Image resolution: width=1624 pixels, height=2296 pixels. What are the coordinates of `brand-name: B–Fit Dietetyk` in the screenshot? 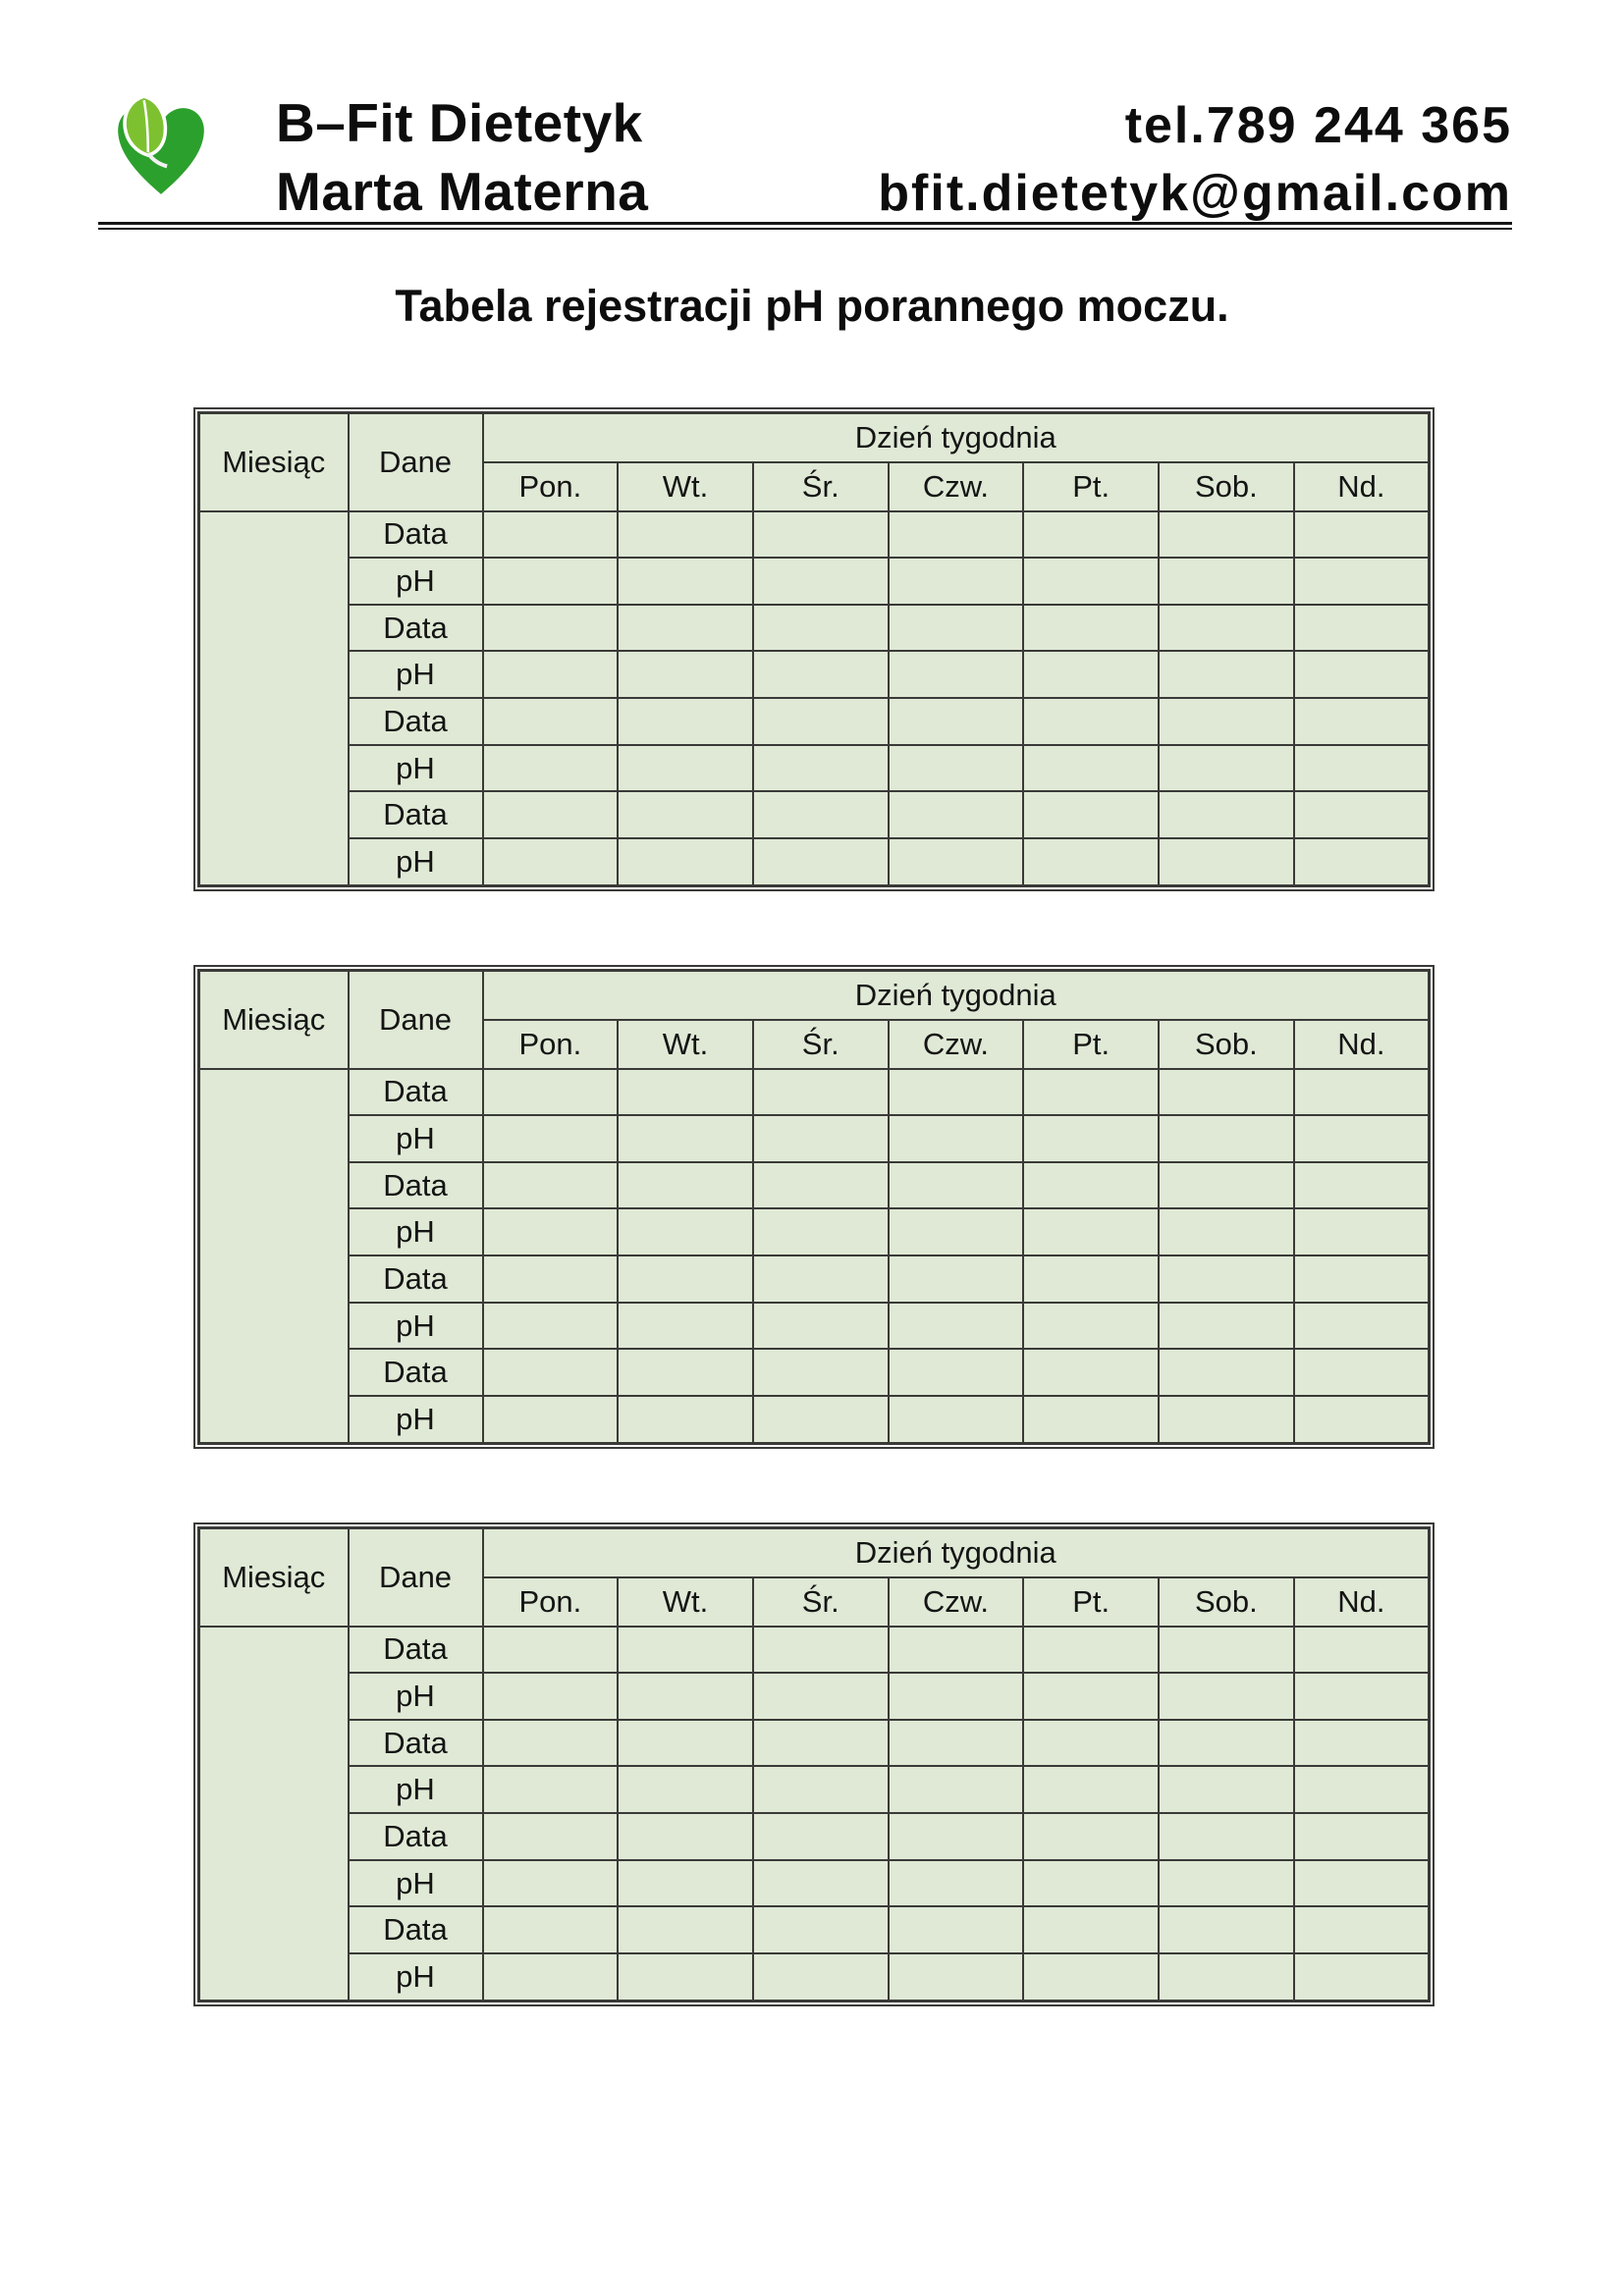 It's located at (459, 123).